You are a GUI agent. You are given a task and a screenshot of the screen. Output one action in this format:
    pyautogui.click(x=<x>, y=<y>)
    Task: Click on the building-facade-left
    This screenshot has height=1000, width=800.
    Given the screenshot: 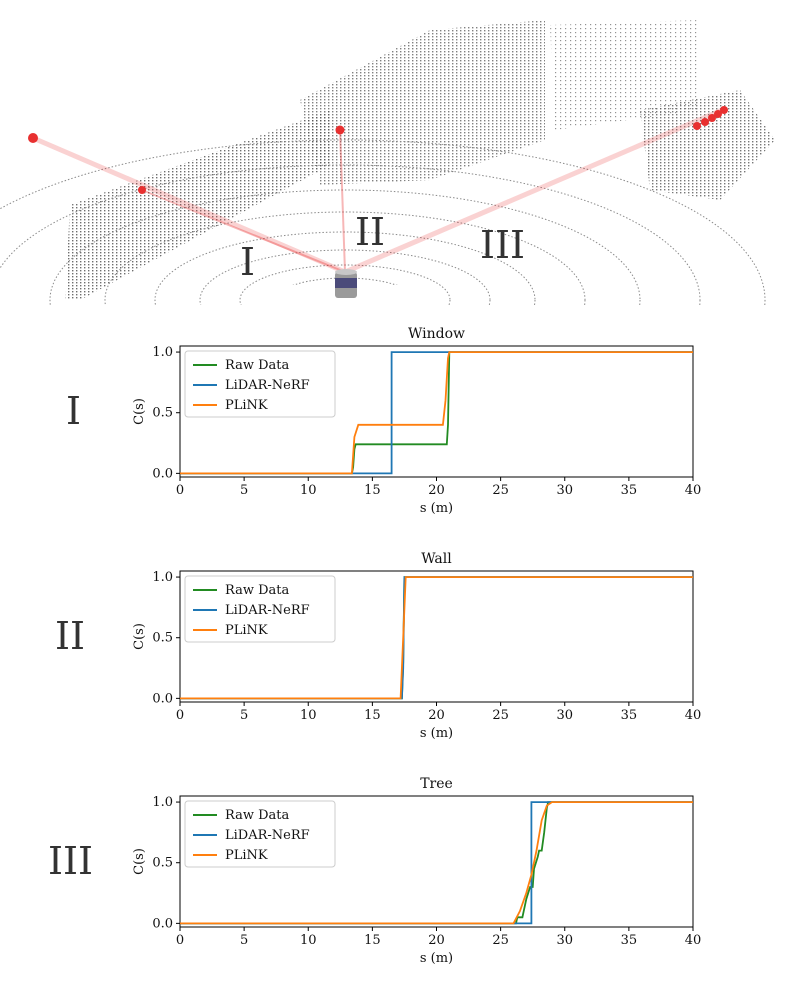 What is the action you would take?
    pyautogui.click(x=197, y=205)
    